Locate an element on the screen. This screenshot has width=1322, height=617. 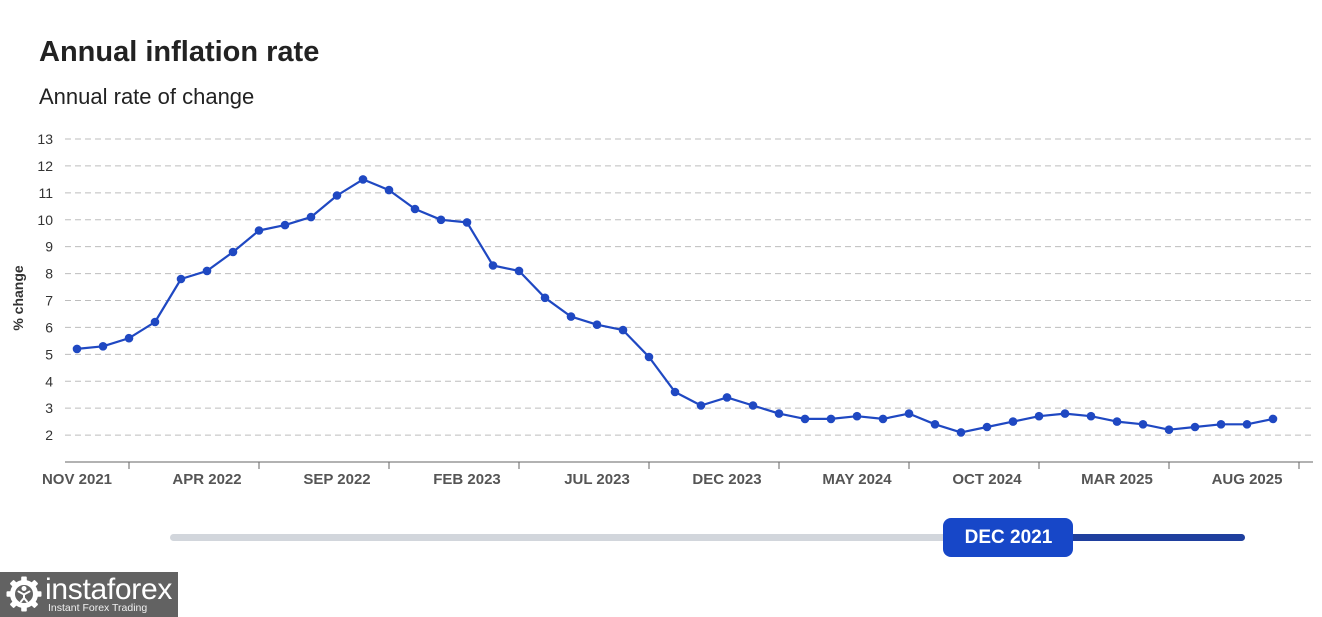
y-tick-label: 10 is located at coordinates (45, 220).